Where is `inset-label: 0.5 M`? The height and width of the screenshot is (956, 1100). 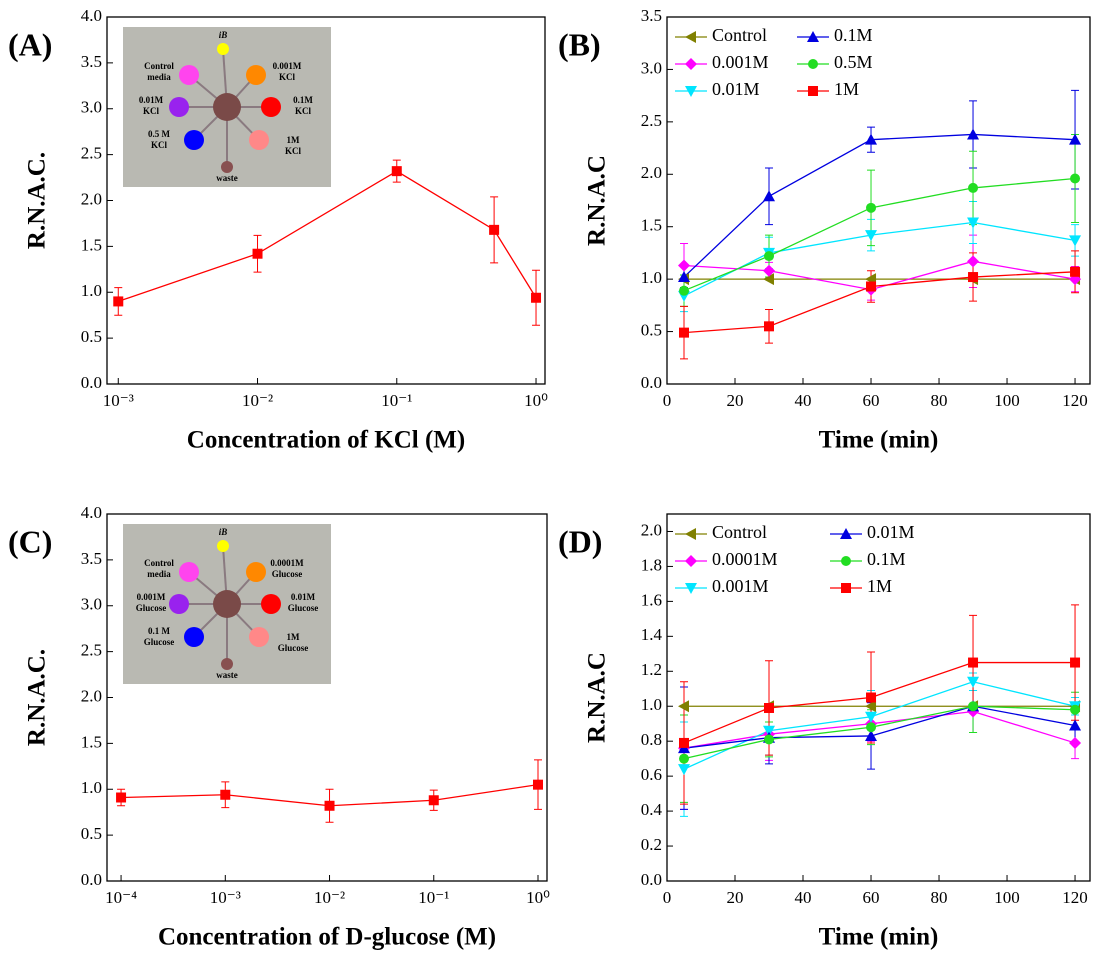 inset-label: 0.5 M is located at coordinates (159, 134).